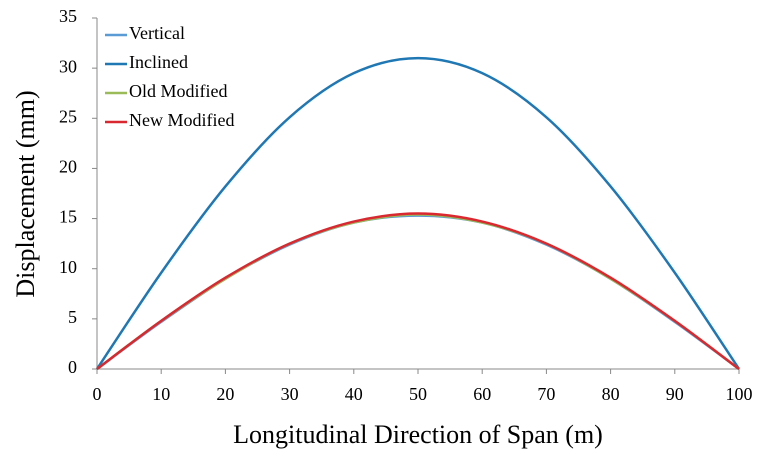 This screenshot has height=460, width=768. What do you see at coordinates (157, 33) in the screenshot?
I see `legend-label: Vertical` at bounding box center [157, 33].